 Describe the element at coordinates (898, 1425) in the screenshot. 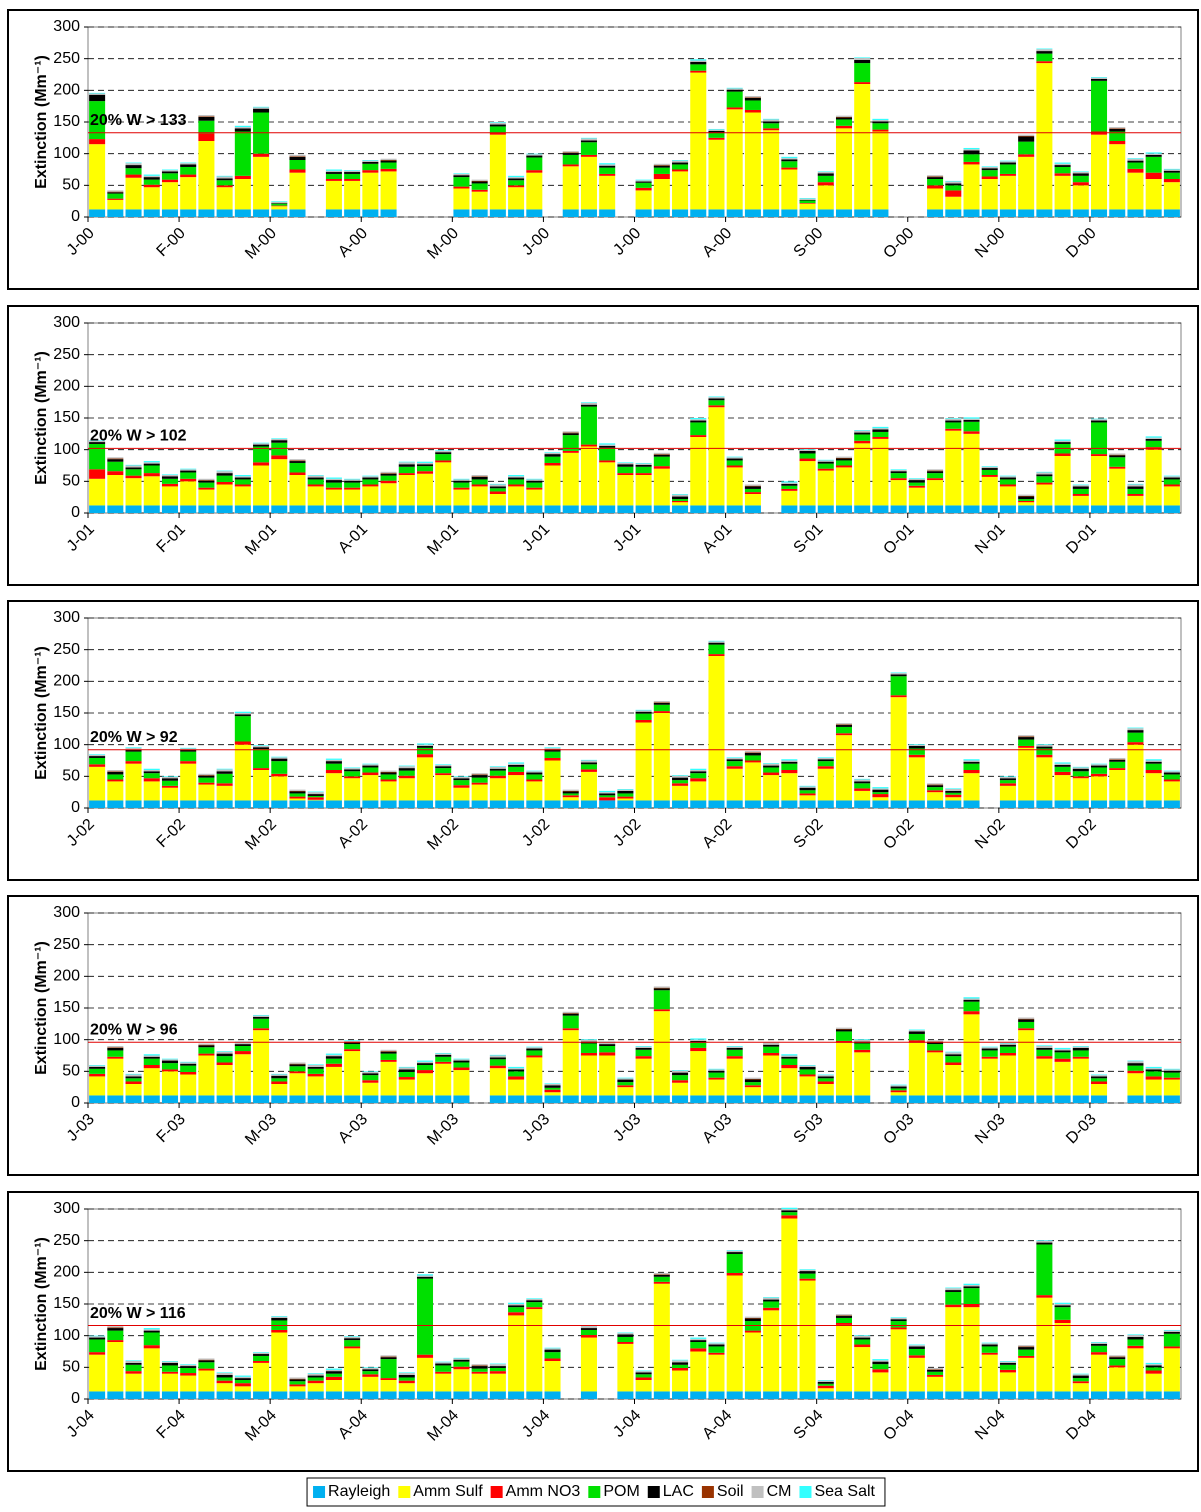

I see `x-tick-label: O-04` at that location.